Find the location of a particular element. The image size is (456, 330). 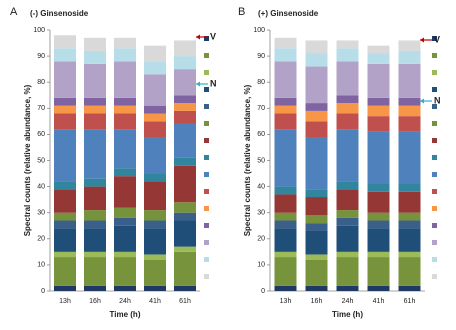

y-tick-label: 0 is located at coordinates (263, 291).